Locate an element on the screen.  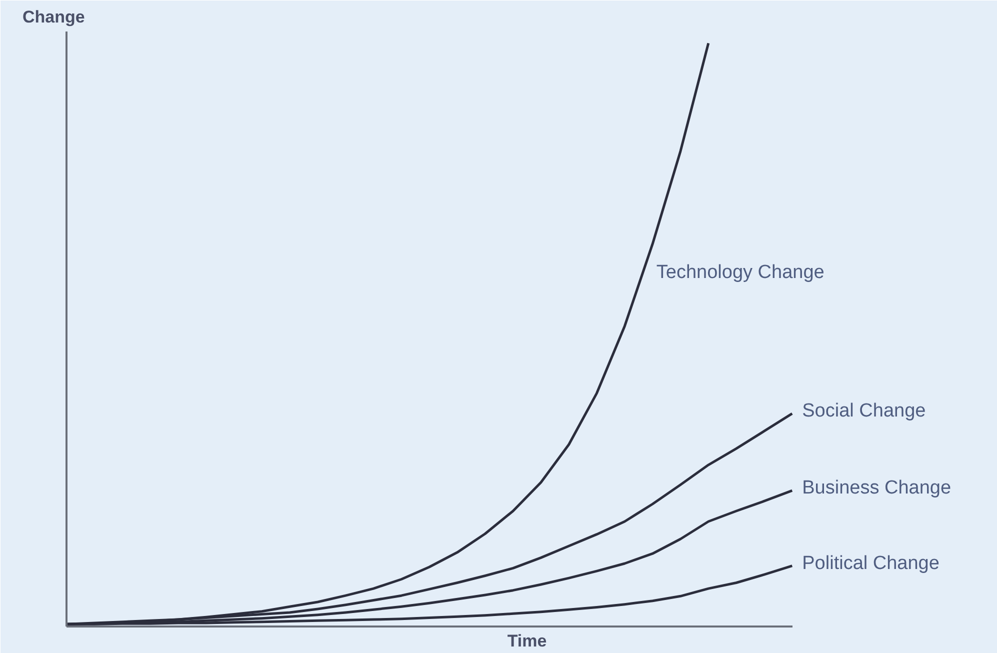
x-axis-title: Time is located at coordinates (527, 641).